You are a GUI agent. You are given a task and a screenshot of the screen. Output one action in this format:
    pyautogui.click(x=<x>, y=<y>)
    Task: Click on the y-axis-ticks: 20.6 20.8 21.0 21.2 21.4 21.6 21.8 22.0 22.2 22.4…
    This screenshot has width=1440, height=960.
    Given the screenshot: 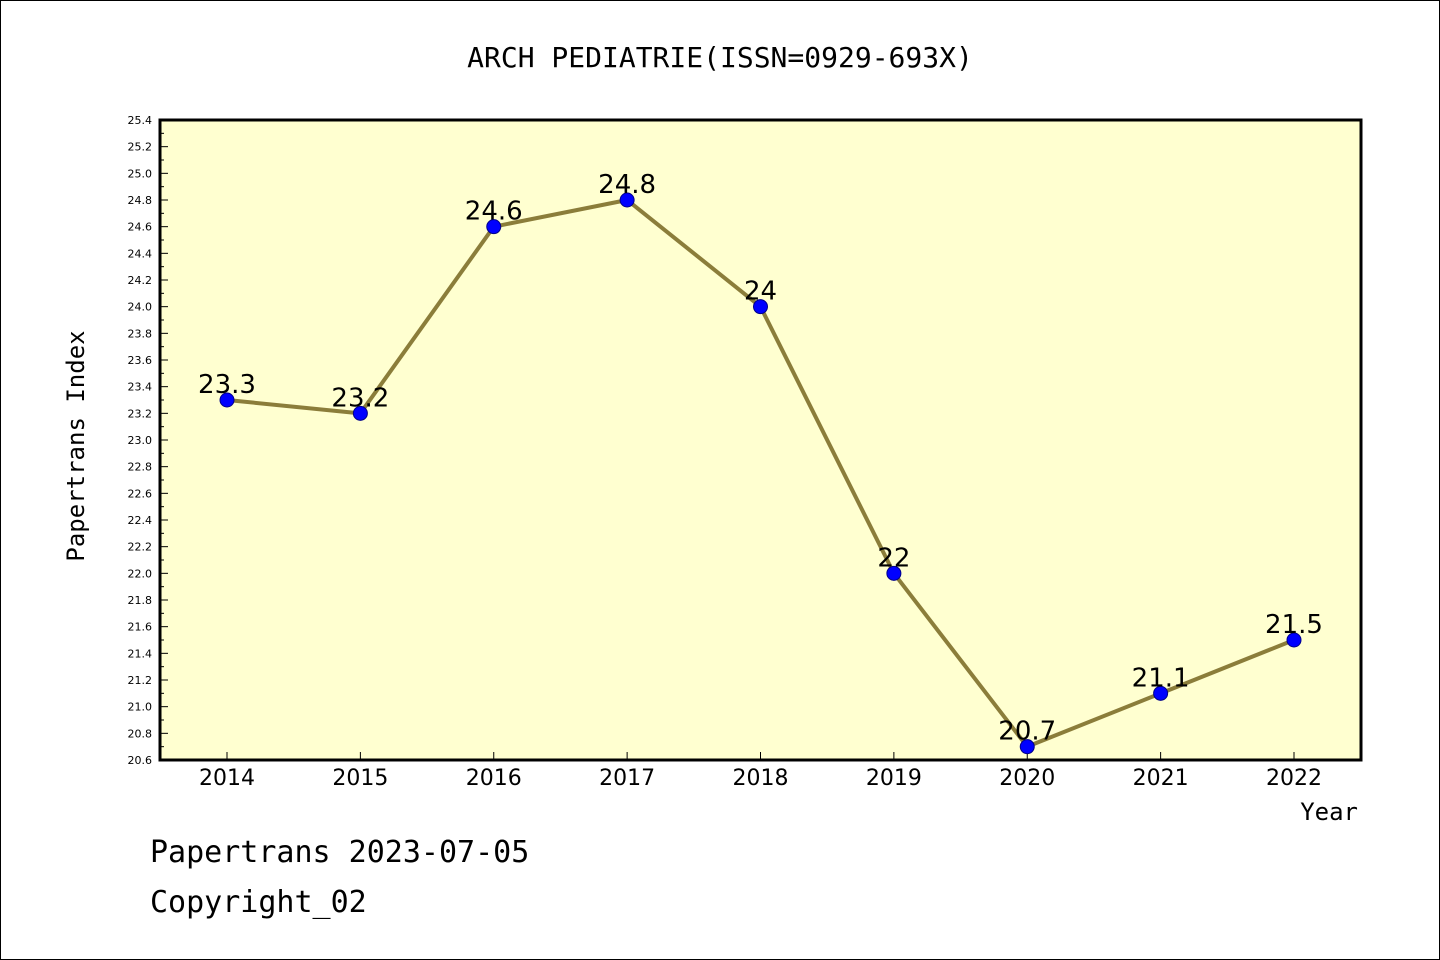 What is the action you would take?
    pyautogui.click(x=148, y=440)
    